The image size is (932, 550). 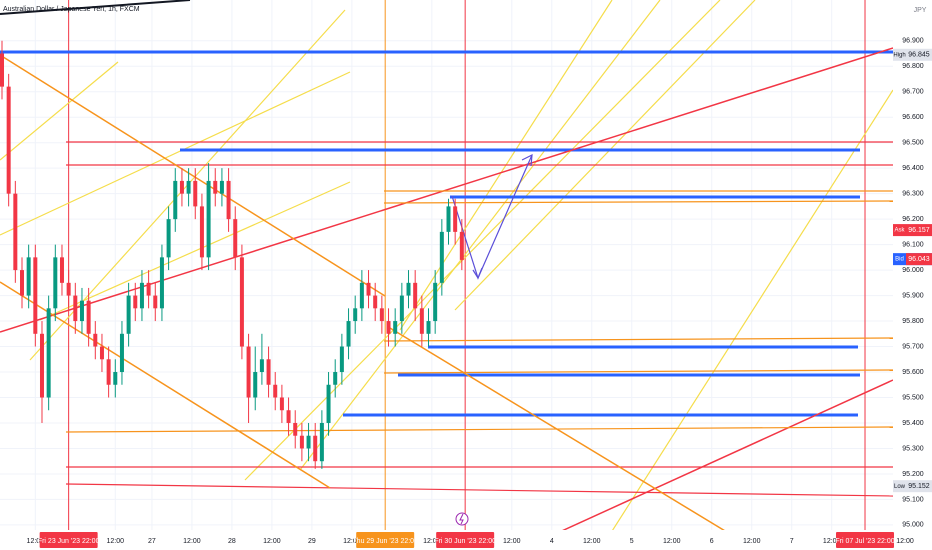 I want to click on y-tick-label: 96.100, so click(x=913, y=244).